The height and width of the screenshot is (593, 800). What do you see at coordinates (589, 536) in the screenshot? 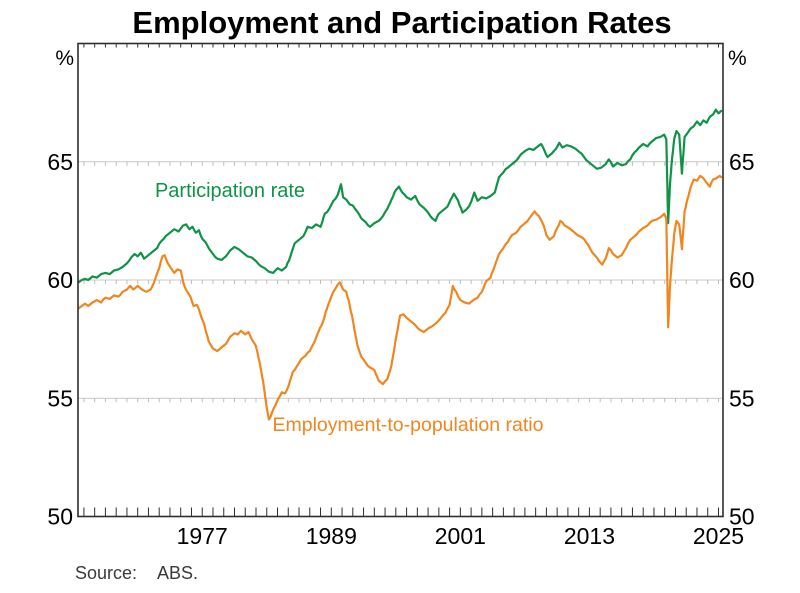
I see `x-axis-label-2013: 2013` at bounding box center [589, 536].